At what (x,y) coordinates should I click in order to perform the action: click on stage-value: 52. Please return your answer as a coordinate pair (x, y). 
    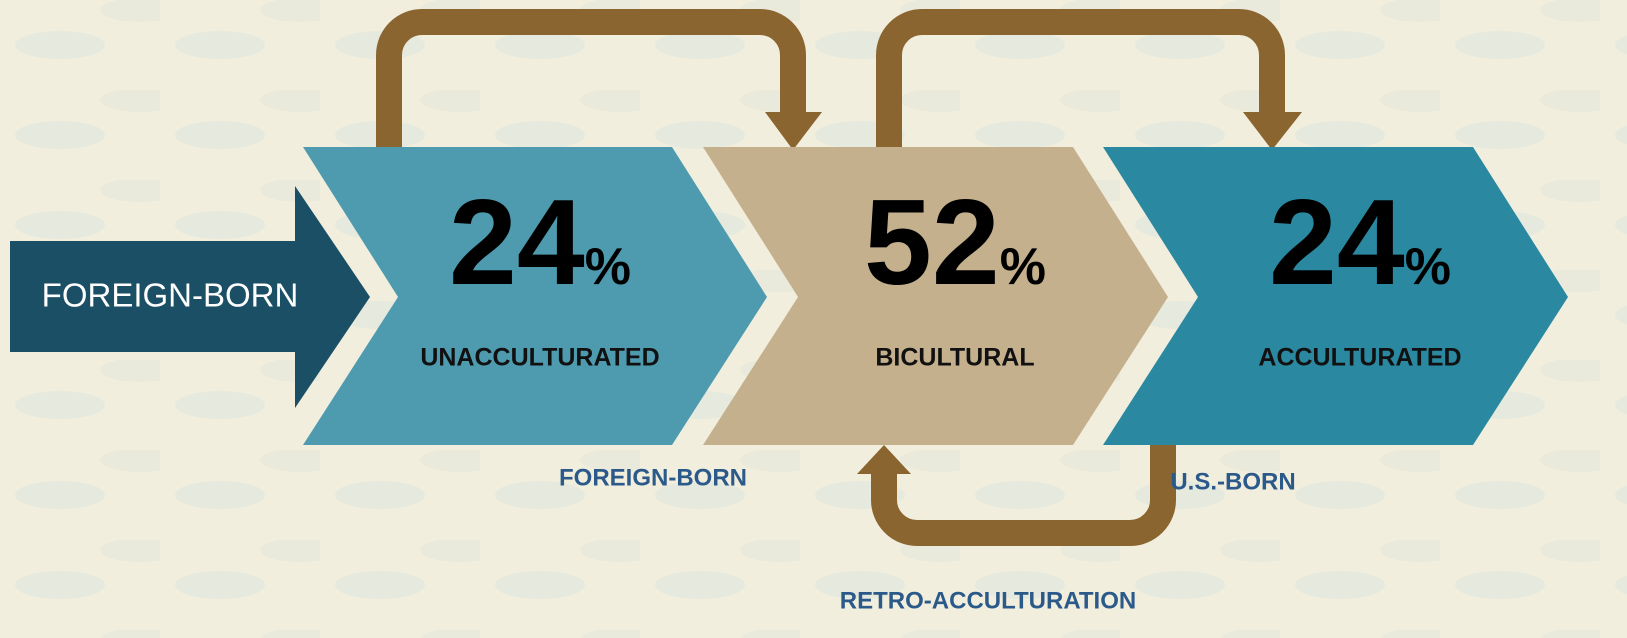
    Looking at the image, I should click on (932, 242).